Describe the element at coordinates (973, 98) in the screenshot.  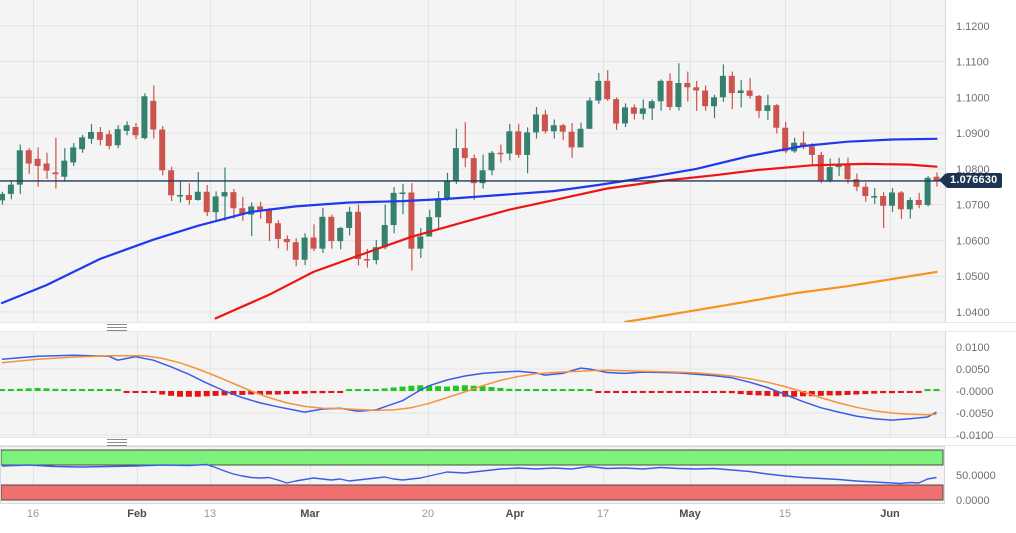
I see `axis-tick-label: 1.1000` at that location.